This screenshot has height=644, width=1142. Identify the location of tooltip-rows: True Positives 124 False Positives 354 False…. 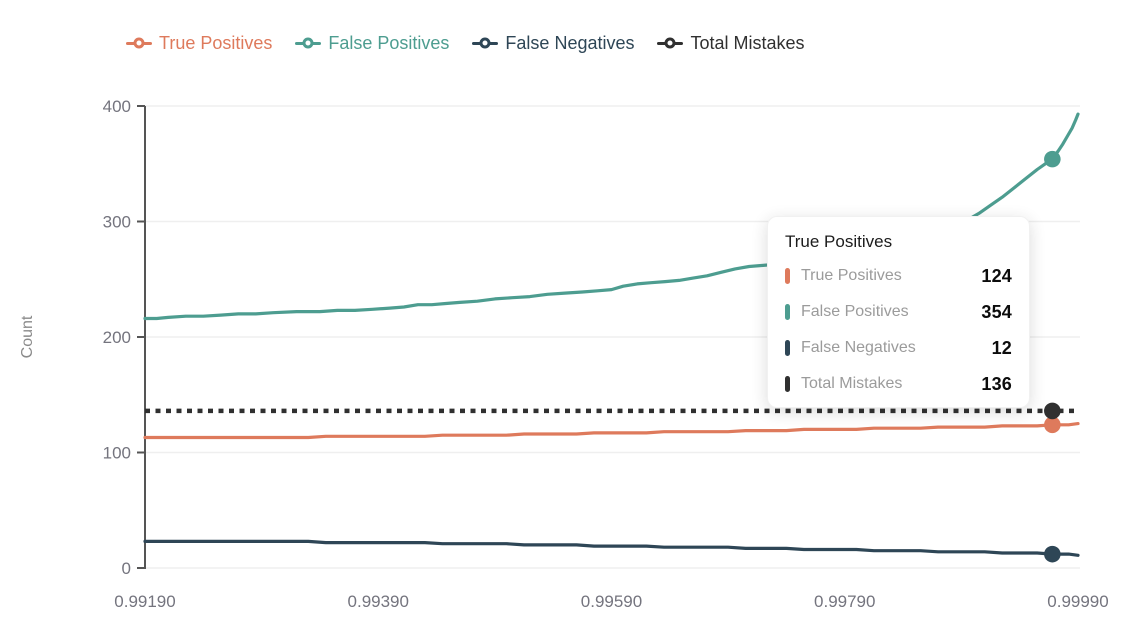
(897, 330).